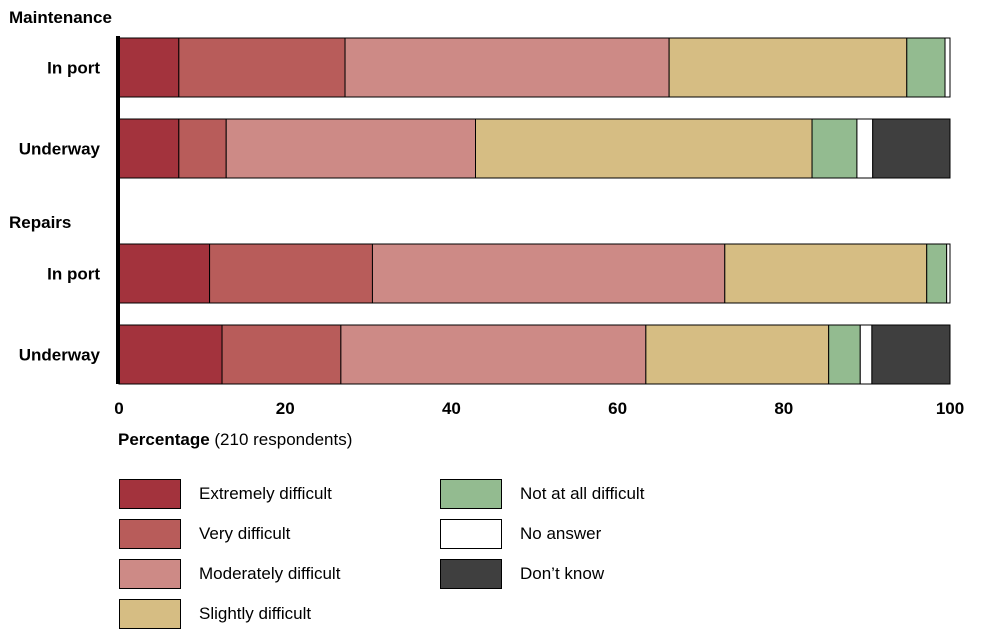  Describe the element at coordinates (451, 408) in the screenshot. I see `x-tick-label: 40` at that location.